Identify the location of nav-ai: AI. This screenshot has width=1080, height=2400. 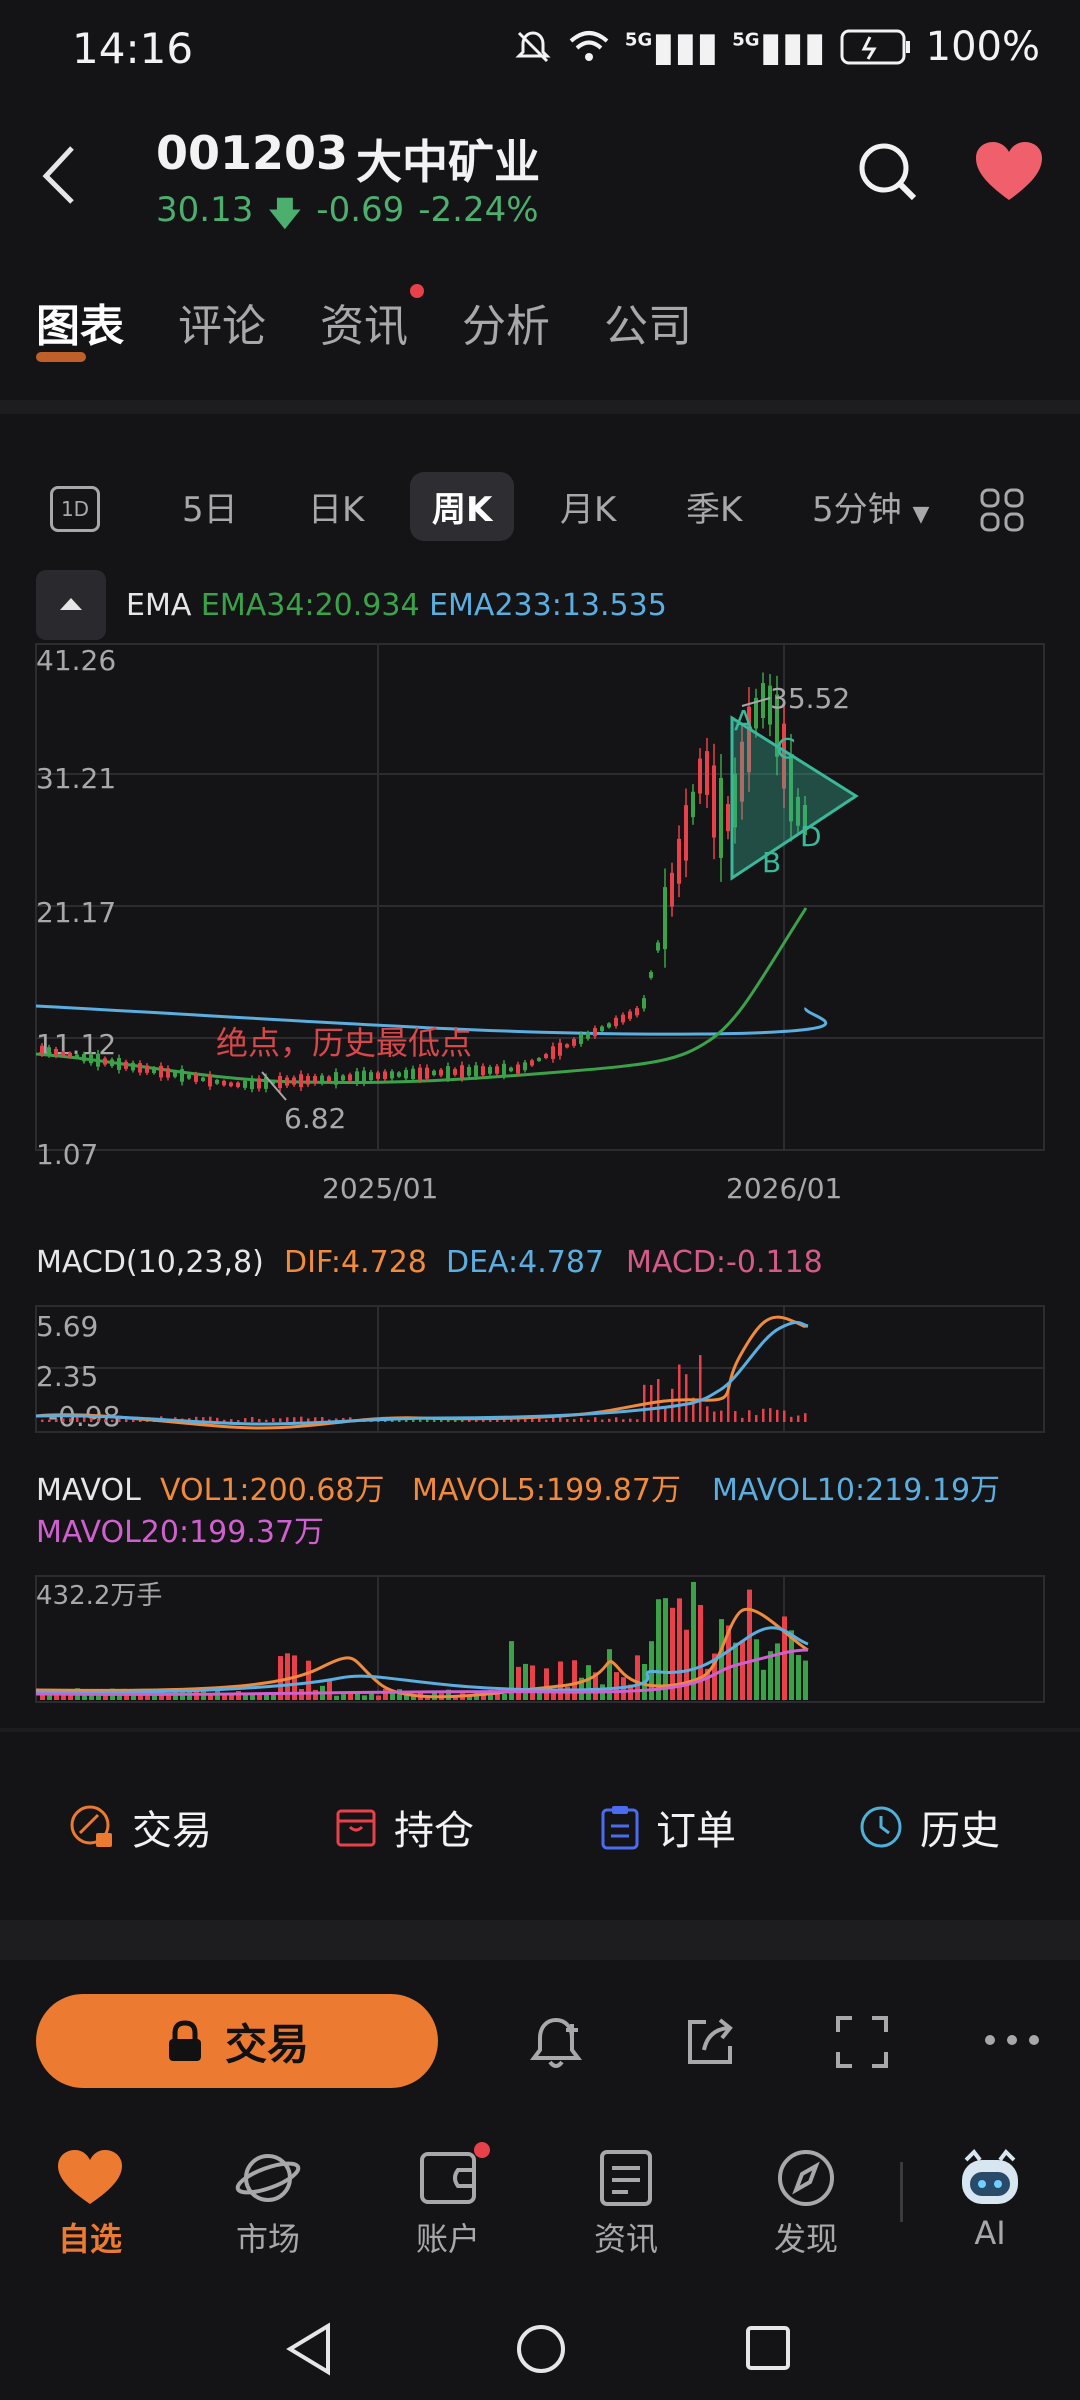
(990, 2200).